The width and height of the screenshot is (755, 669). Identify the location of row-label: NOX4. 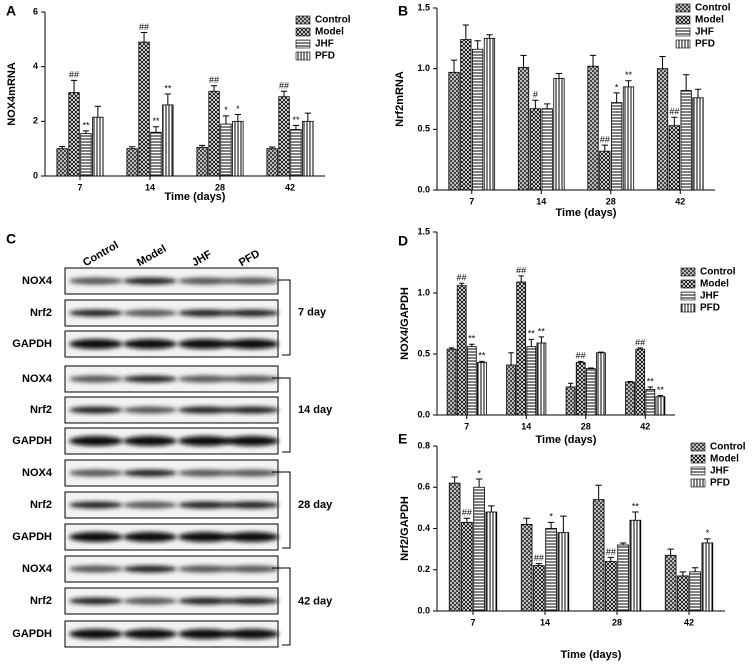
(37, 569).